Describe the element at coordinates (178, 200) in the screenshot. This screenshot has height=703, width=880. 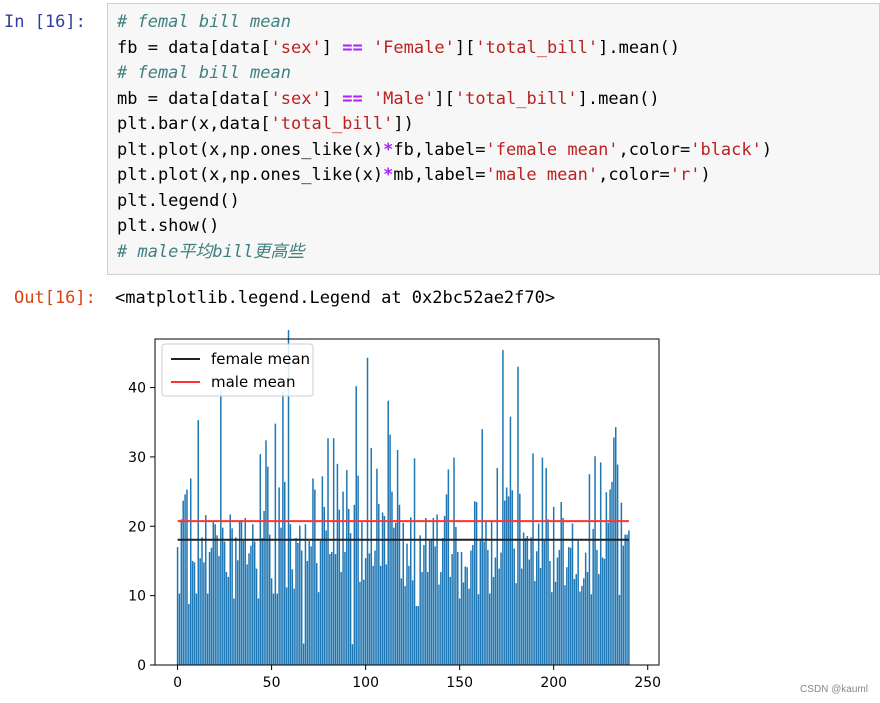
I see `code-token: plt.legend()` at that location.